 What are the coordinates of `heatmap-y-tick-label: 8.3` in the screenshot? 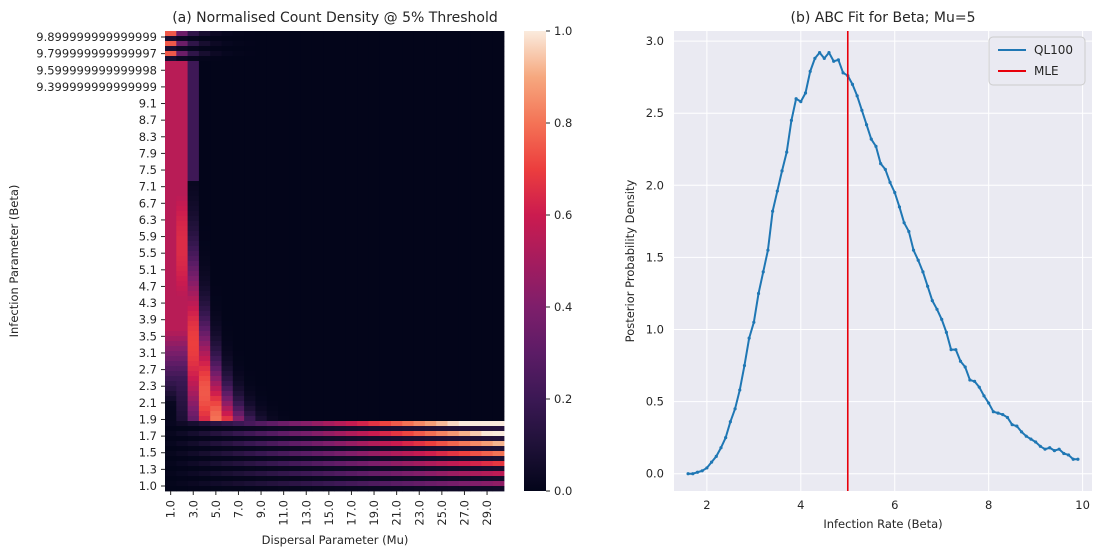 It's located at (148, 137).